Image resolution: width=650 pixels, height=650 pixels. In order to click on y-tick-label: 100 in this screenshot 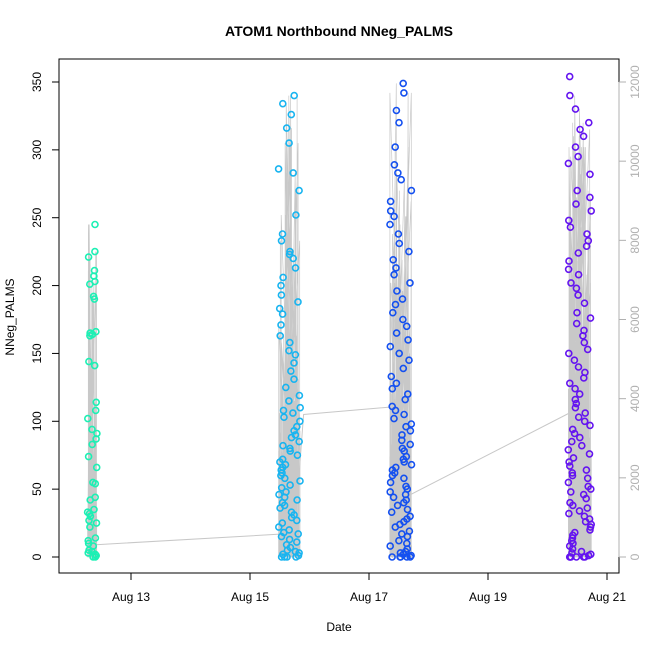, I will do `click(37, 421)`.